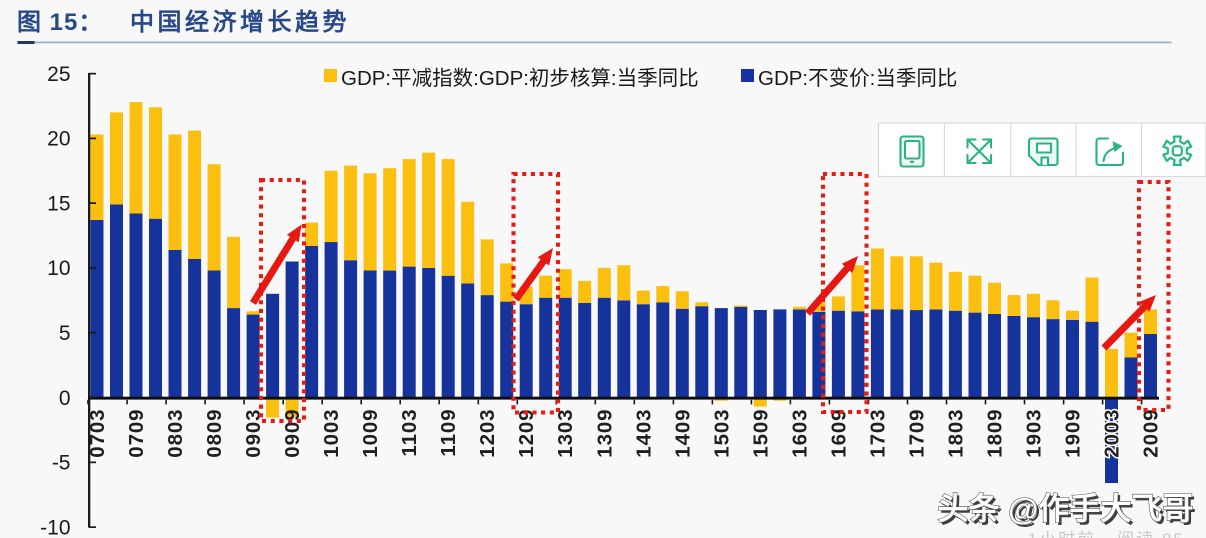 This screenshot has width=1206, height=538. Describe the element at coordinates (214, 433) in the screenshot. I see `svg-text: 0809` at that location.